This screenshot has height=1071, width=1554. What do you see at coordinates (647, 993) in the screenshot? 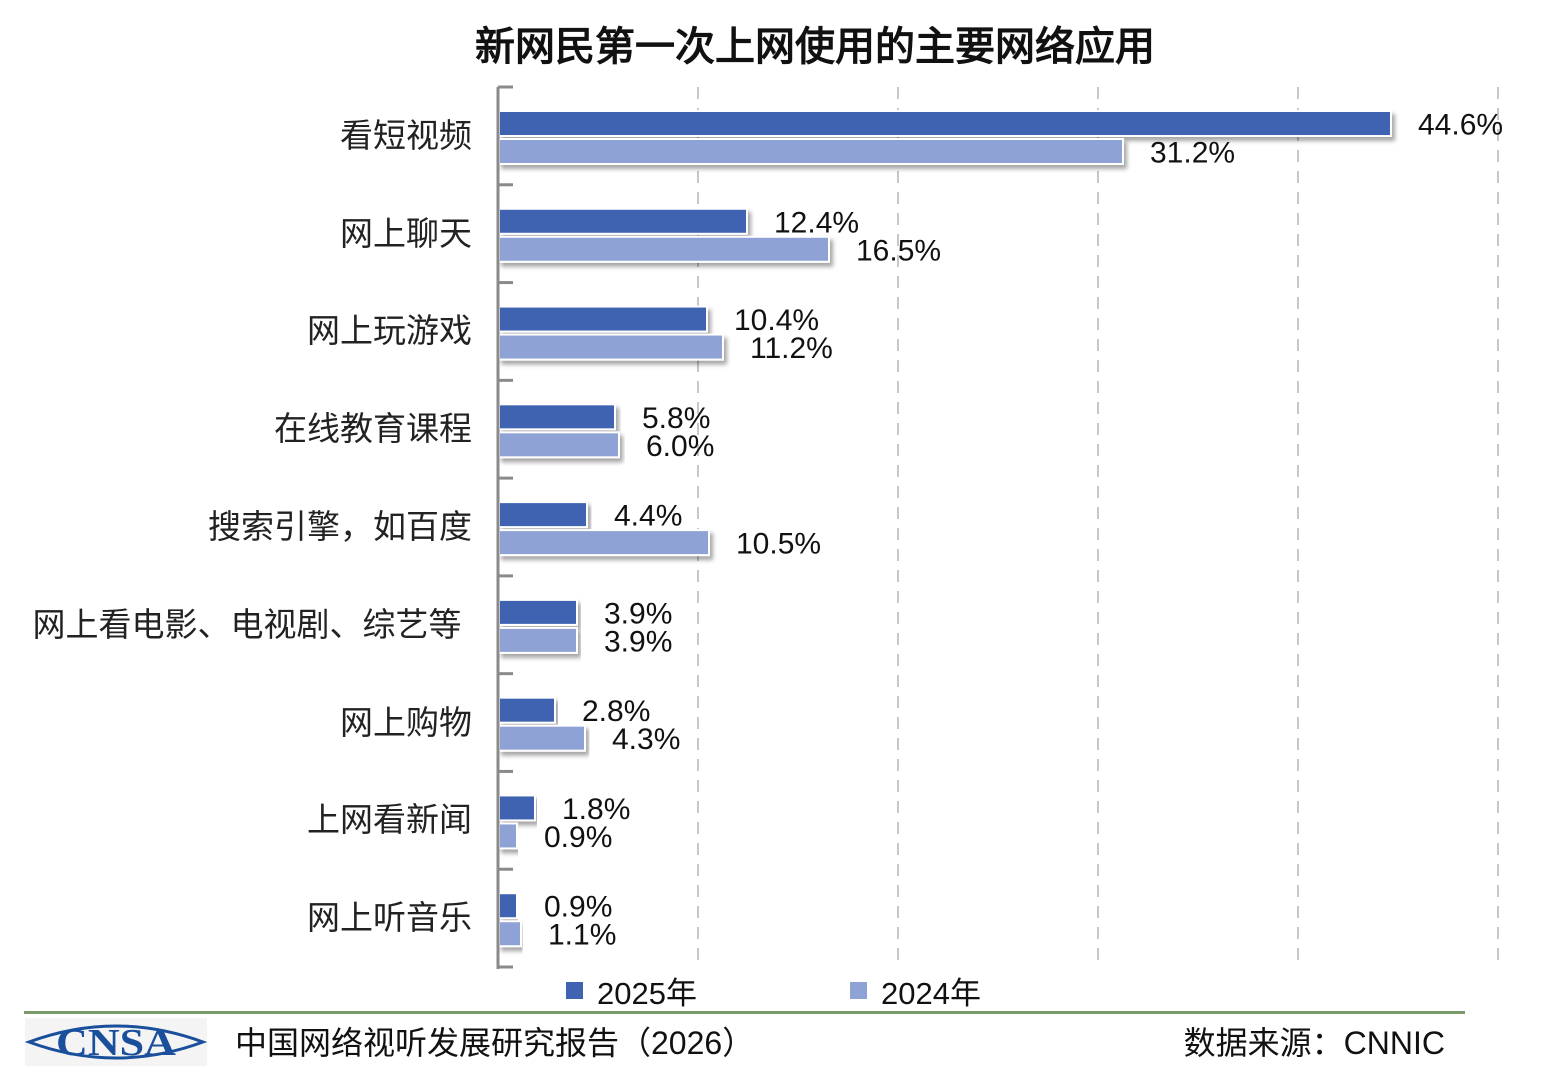
I see `legend-label: 2025年` at bounding box center [647, 993].